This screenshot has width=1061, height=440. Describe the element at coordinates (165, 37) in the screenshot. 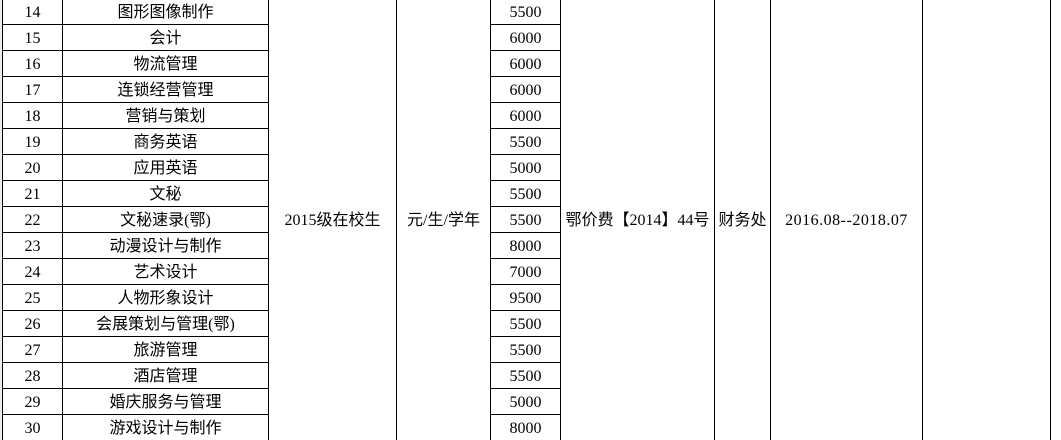

I see `major-name-cell: 会计` at that location.